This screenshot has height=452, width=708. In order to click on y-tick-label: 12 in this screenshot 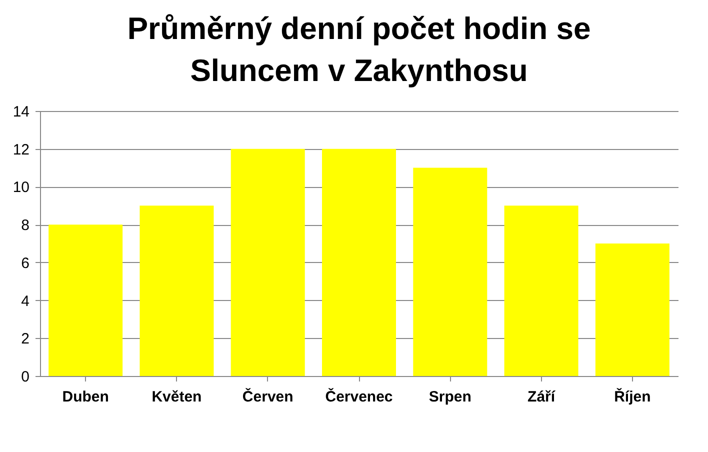, I will do `click(21, 149)`.